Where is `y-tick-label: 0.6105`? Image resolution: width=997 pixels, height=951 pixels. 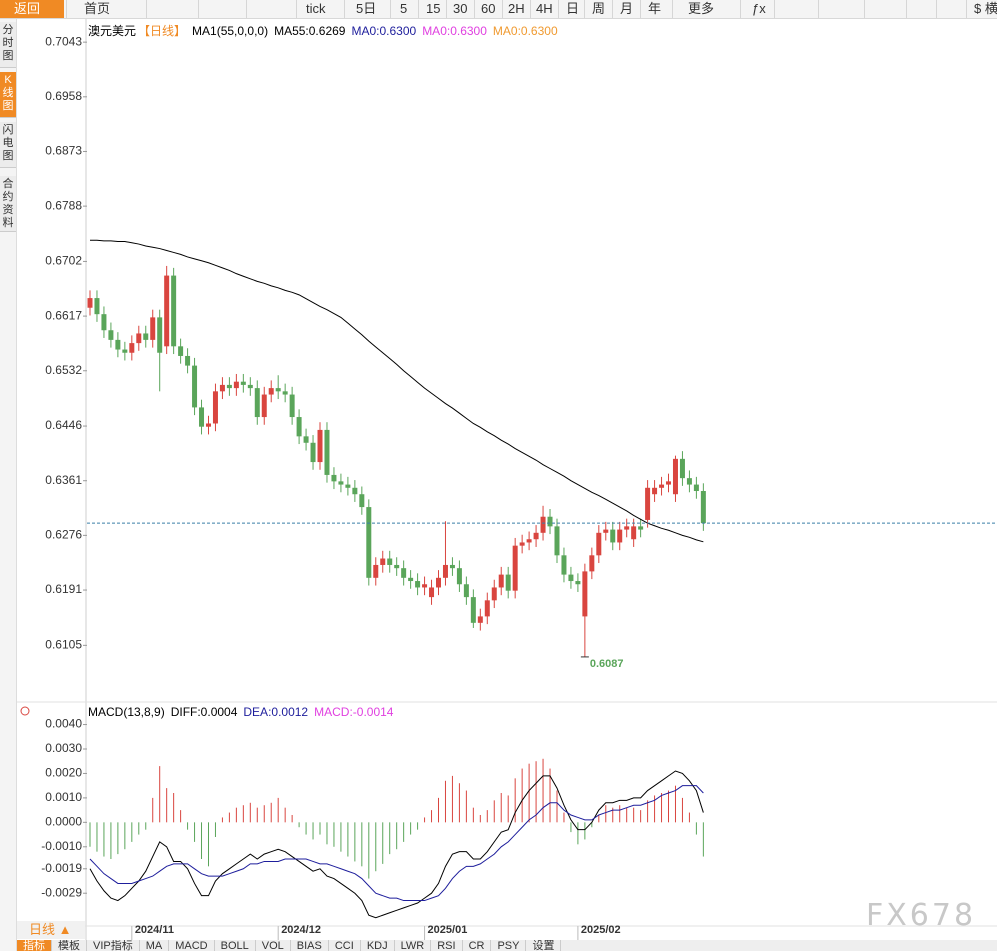
y-tick-label: 0.6105 is located at coordinates (63, 645).